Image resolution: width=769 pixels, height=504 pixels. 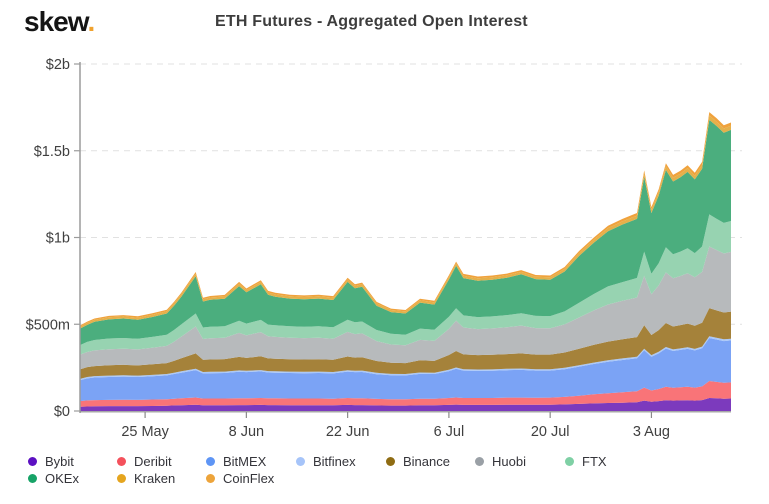 I want to click on legend-item-bitfinex: Bitfinex, so click(x=326, y=461).